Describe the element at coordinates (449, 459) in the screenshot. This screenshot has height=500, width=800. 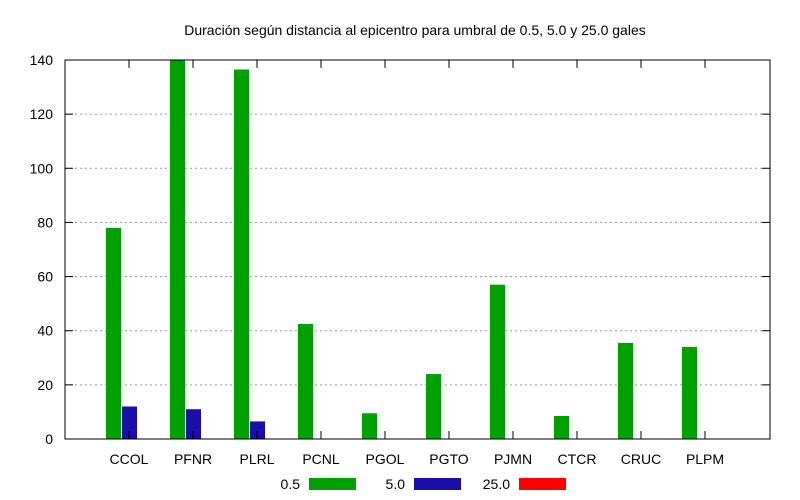
I see `x-tick-label: PGTO` at that location.